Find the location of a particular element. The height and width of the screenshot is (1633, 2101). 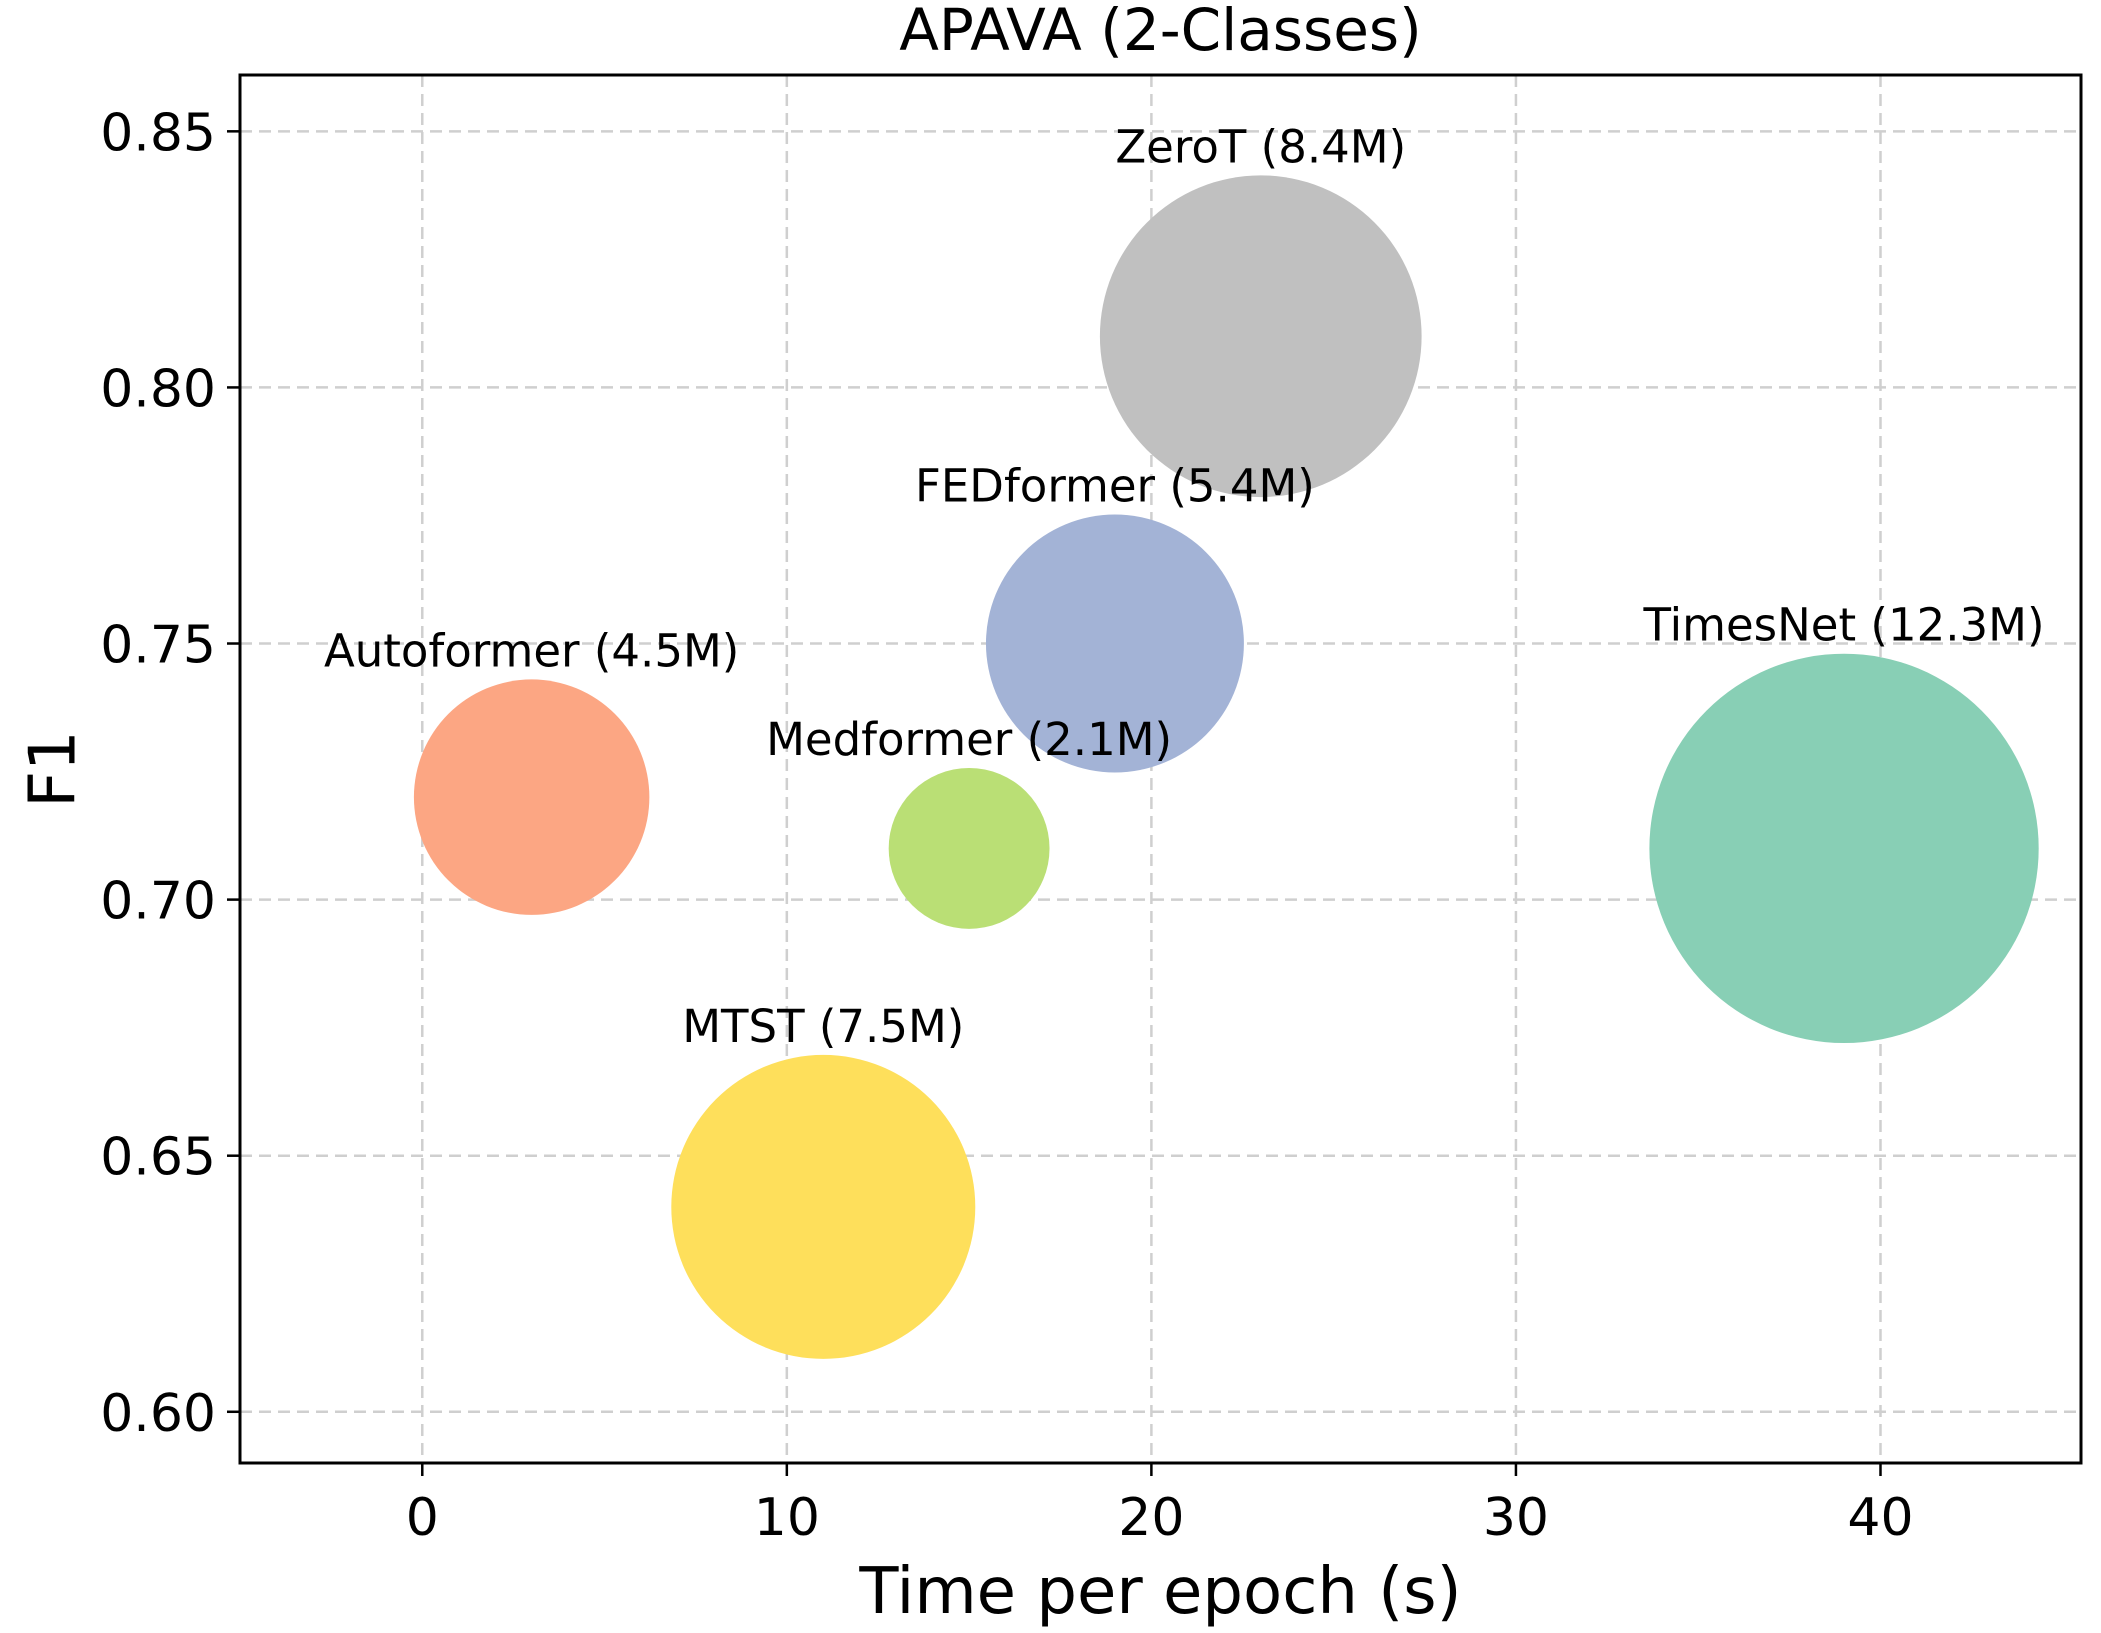

chart-title: APAVA (2-Classes) is located at coordinates (1160, 32).